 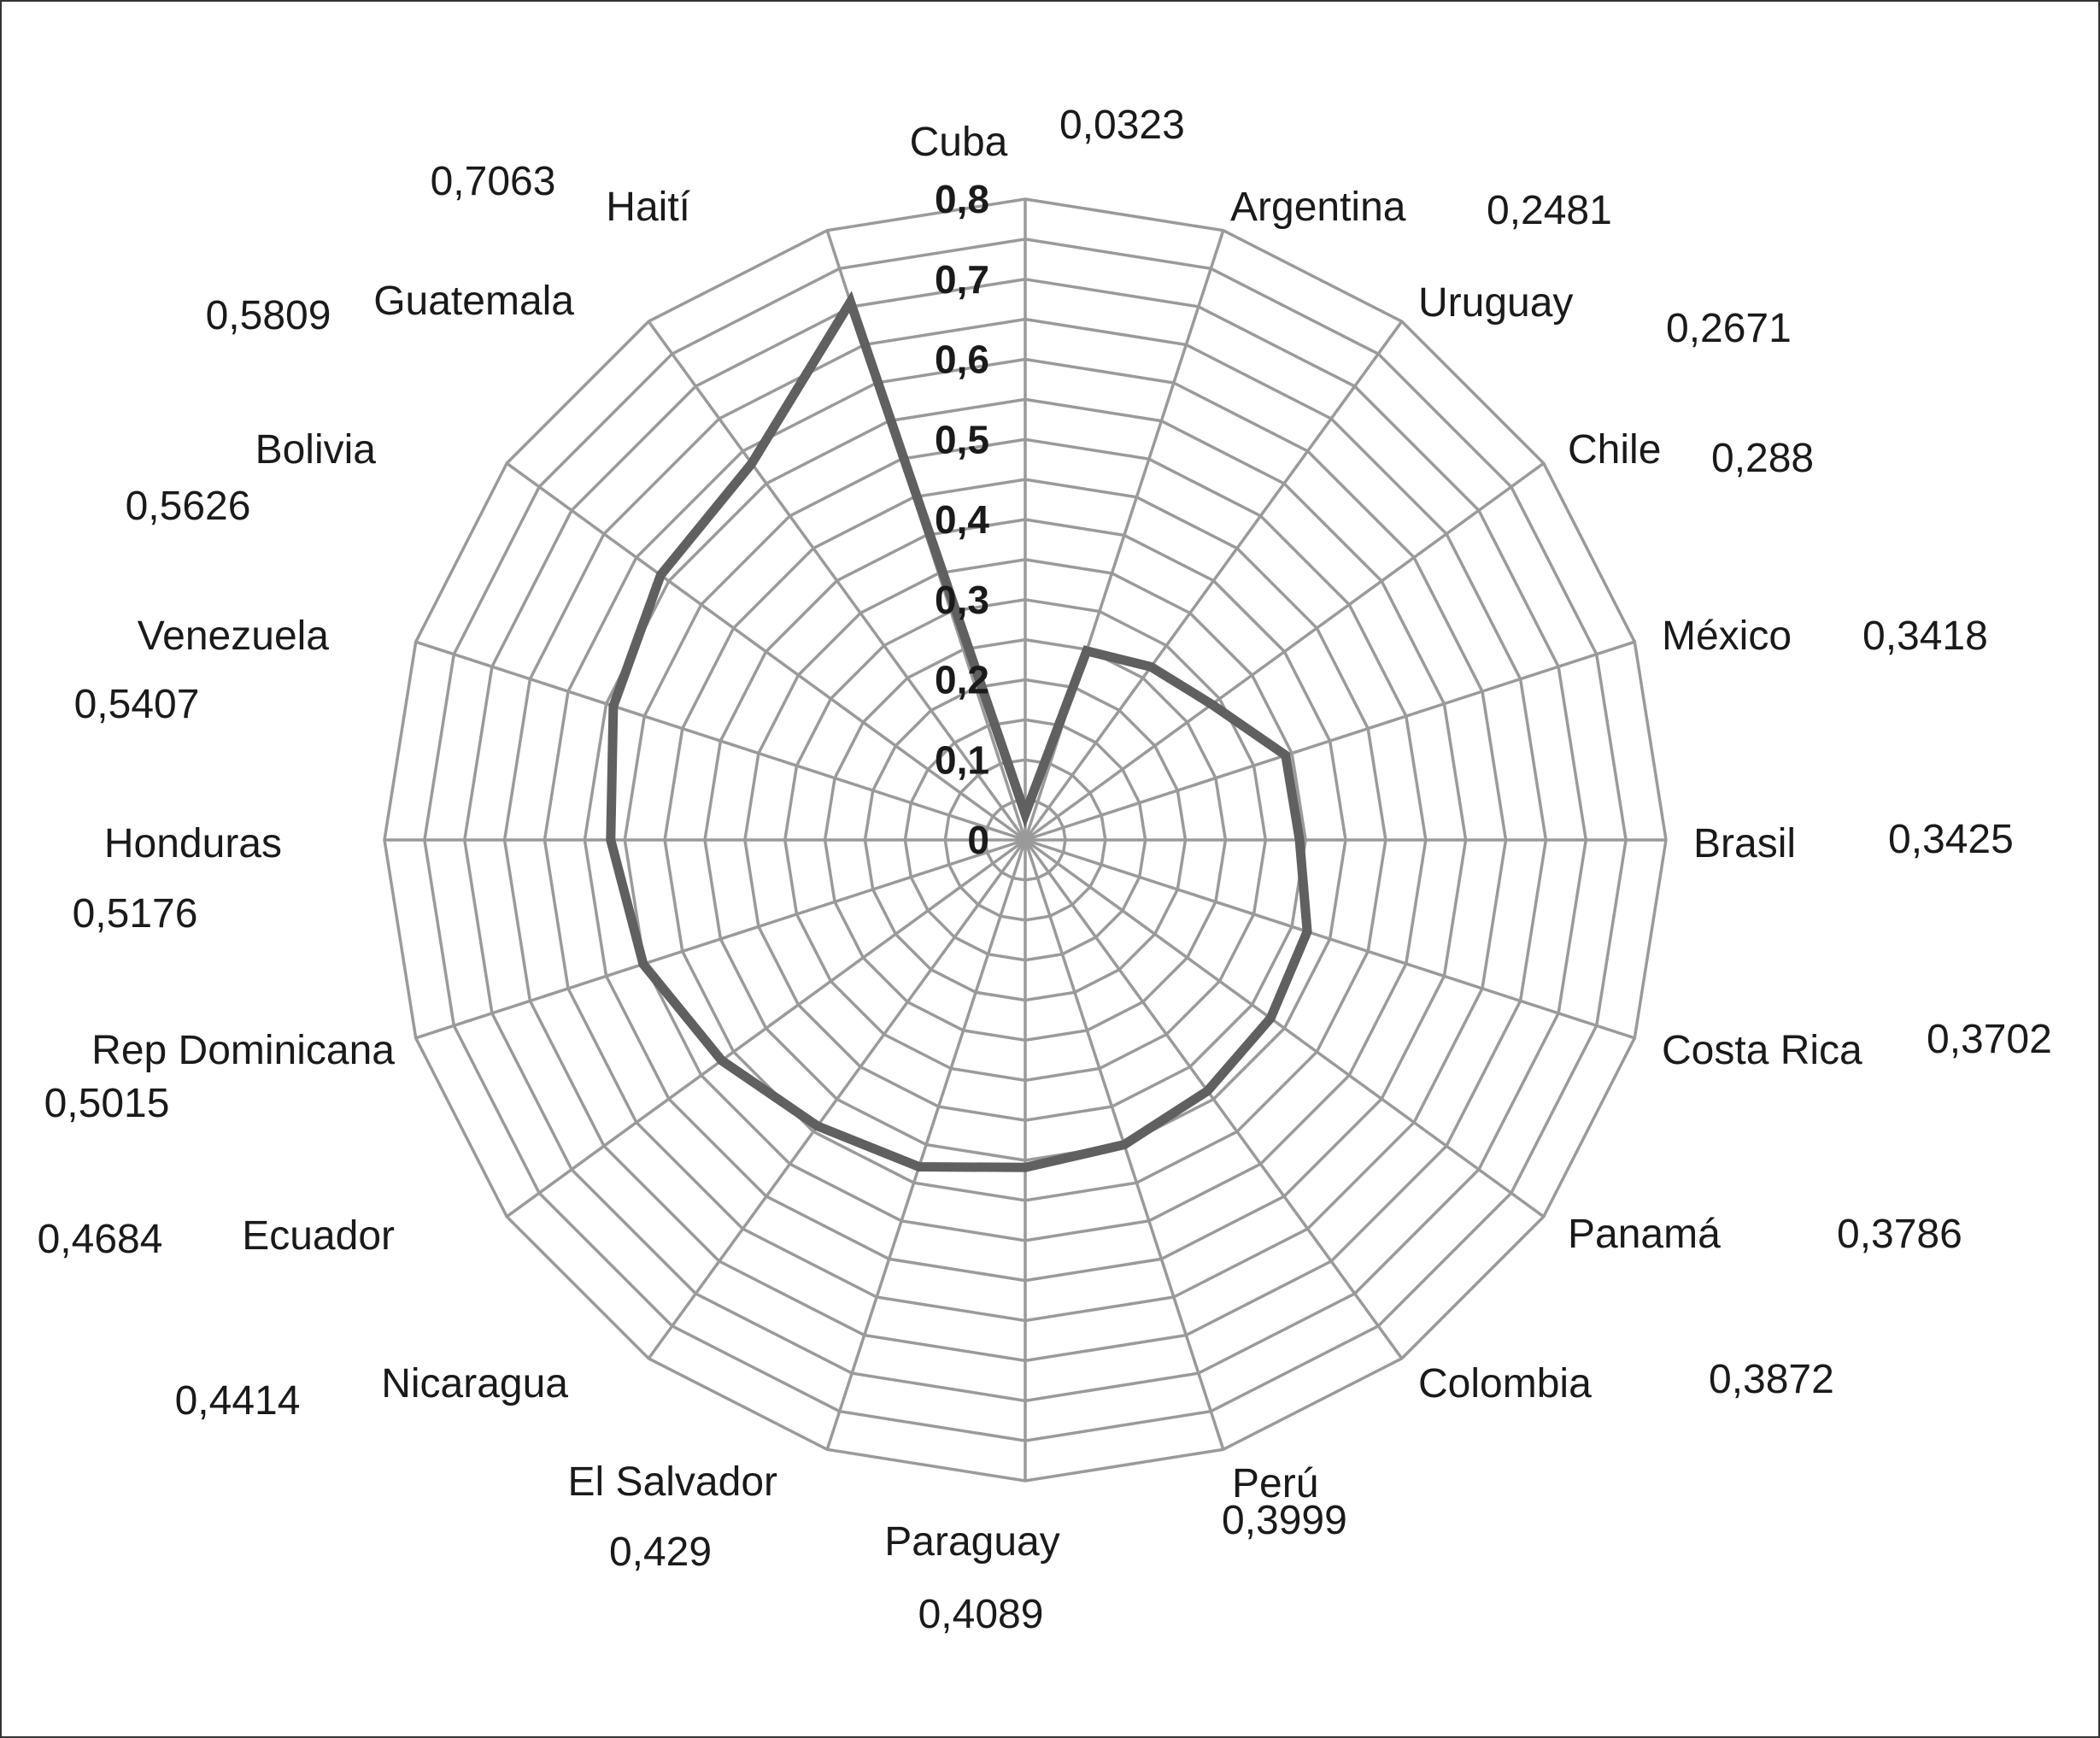 What do you see at coordinates (648, 207) in the screenshot?
I see `category-label: Haití` at bounding box center [648, 207].